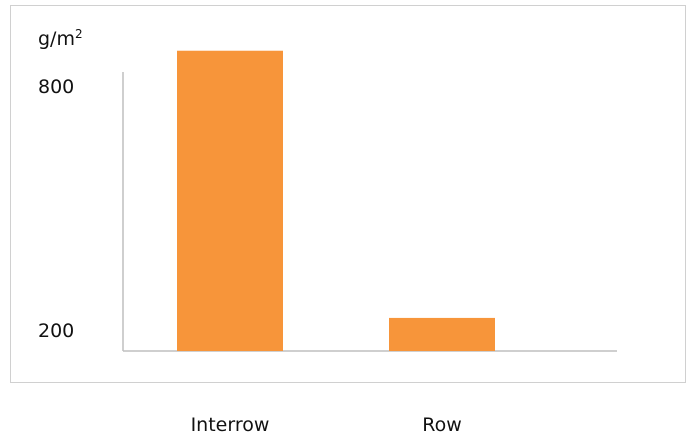  Describe the element at coordinates (230, 425) in the screenshot. I see `x-category-label: Interrow` at that location.